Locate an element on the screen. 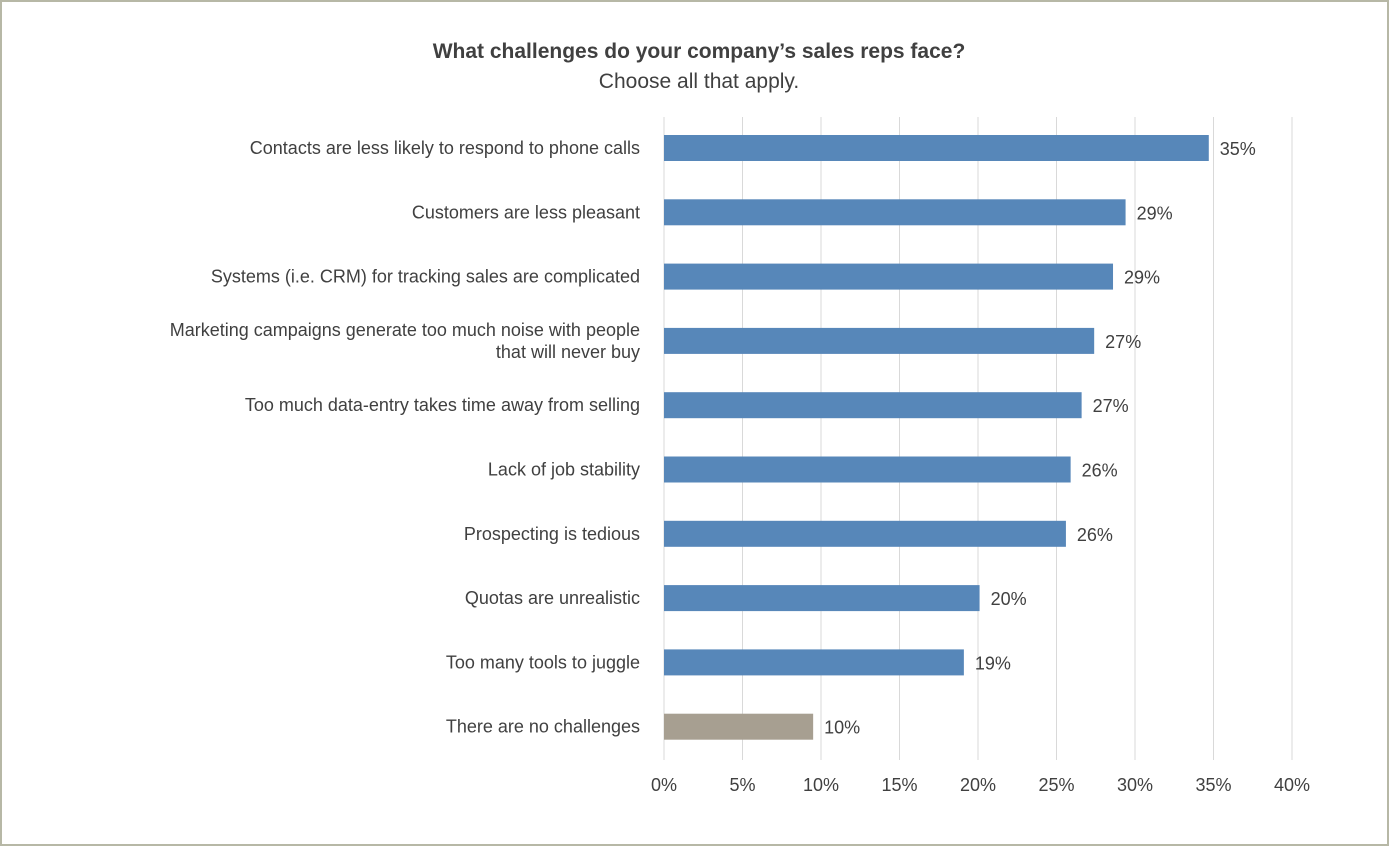 The image size is (1394, 850). chart-subtitle: Choose all that apply. is located at coordinates (699, 81).